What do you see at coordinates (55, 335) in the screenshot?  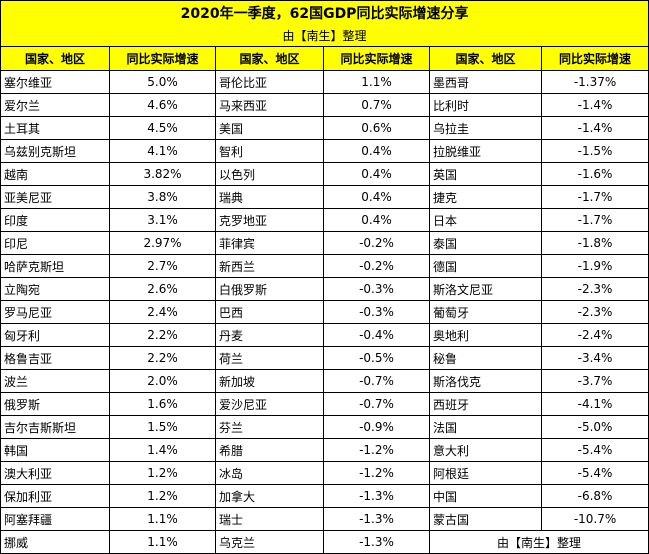 I see `country-cell: 匈牙利` at bounding box center [55, 335].